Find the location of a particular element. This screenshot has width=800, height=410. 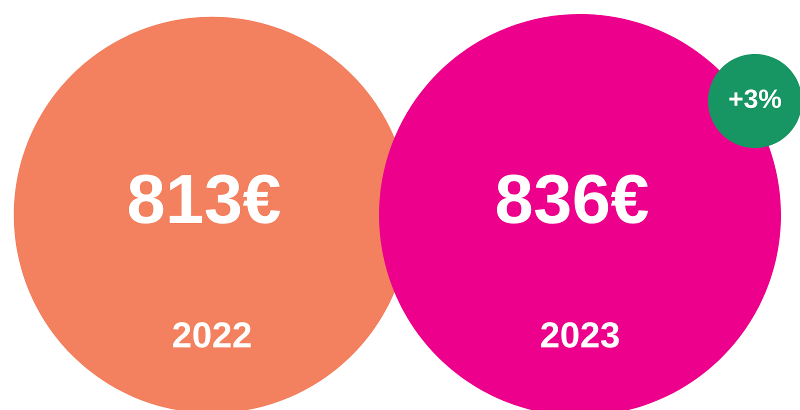

data-label: 836€ is located at coordinates (572, 199).